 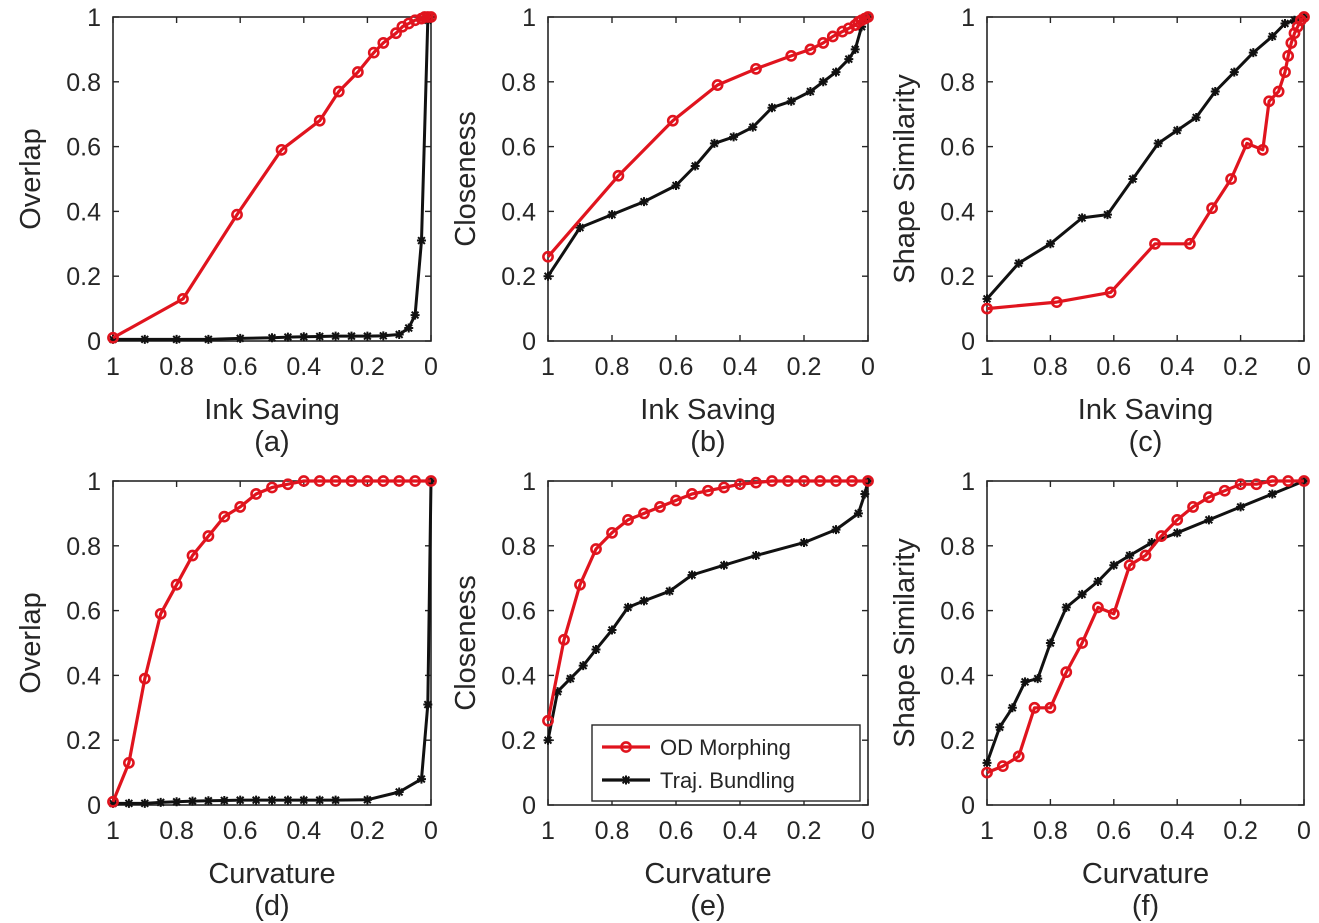 What do you see at coordinates (240, 831) in the screenshot?
I see `x-tick-label: 0.6` at bounding box center [240, 831].